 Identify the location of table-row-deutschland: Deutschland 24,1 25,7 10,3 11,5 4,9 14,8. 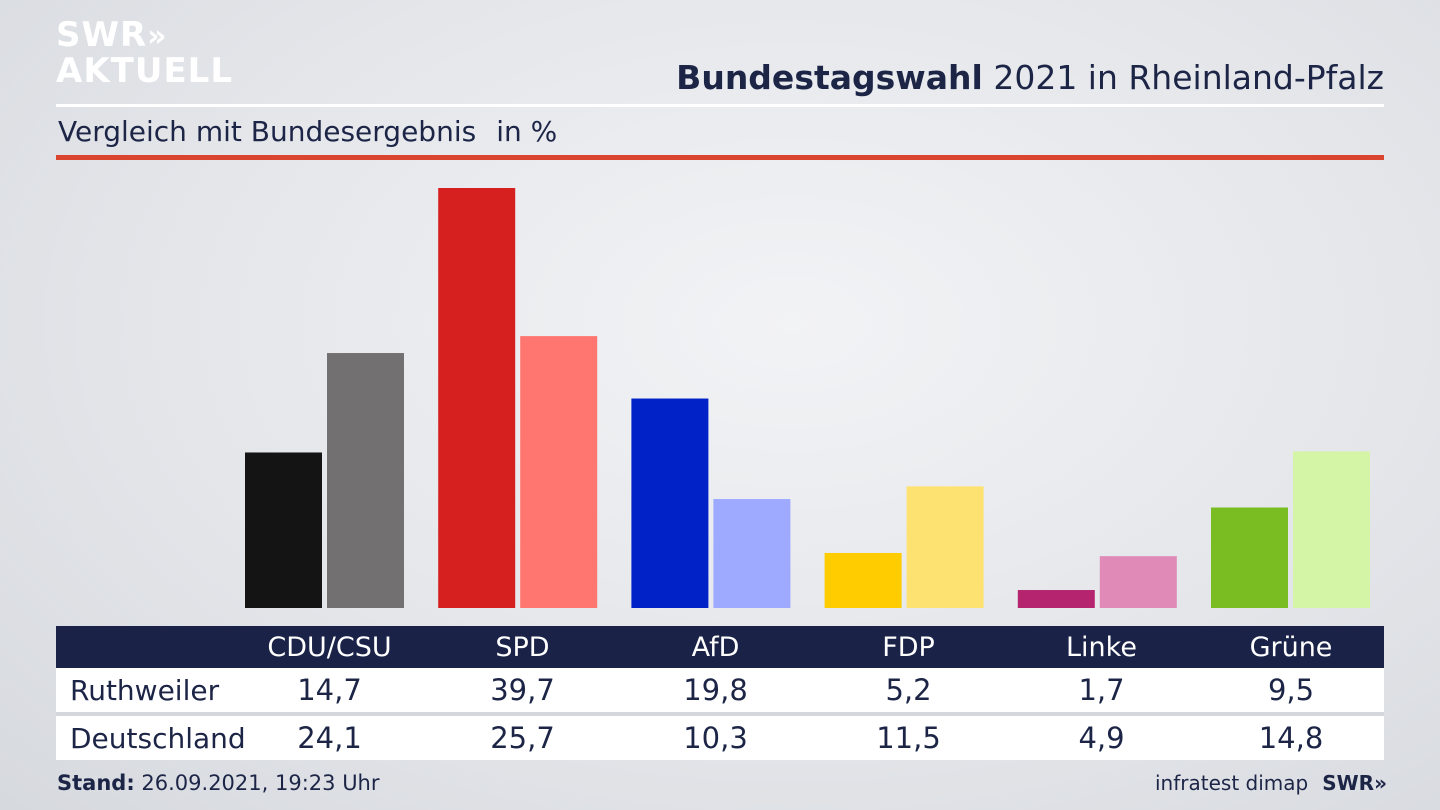
(720, 736).